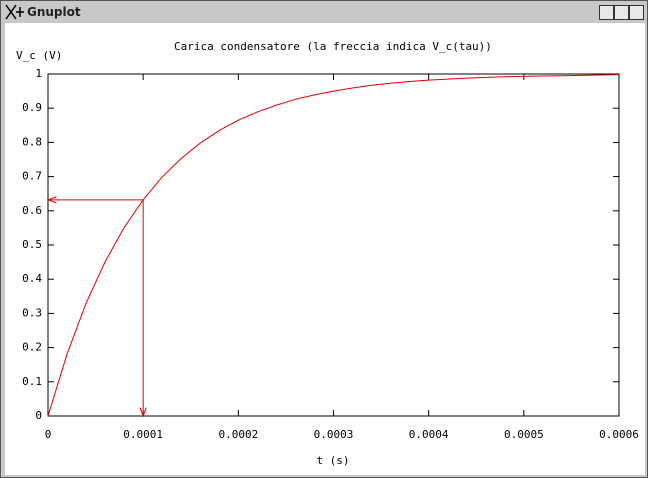 The height and width of the screenshot is (478, 648). I want to click on y-tick-label: 0.6, so click(32, 210).